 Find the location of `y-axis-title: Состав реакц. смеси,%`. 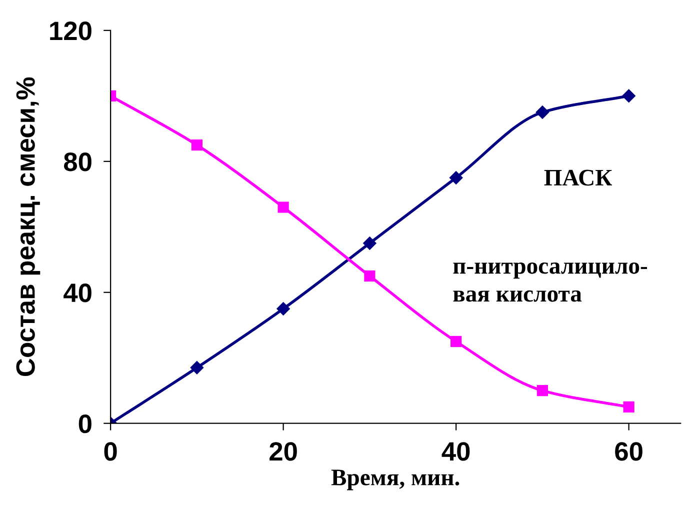

y-axis-title: Состав реакц. смеси,% is located at coordinates (28, 226).